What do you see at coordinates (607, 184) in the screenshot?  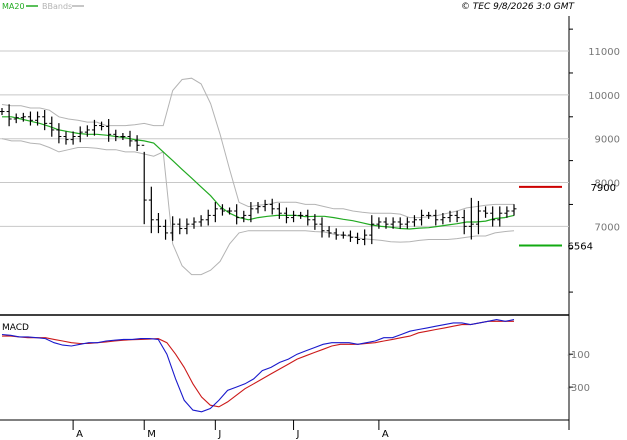 I see `price-tick-label-1: 8000` at bounding box center [607, 184].